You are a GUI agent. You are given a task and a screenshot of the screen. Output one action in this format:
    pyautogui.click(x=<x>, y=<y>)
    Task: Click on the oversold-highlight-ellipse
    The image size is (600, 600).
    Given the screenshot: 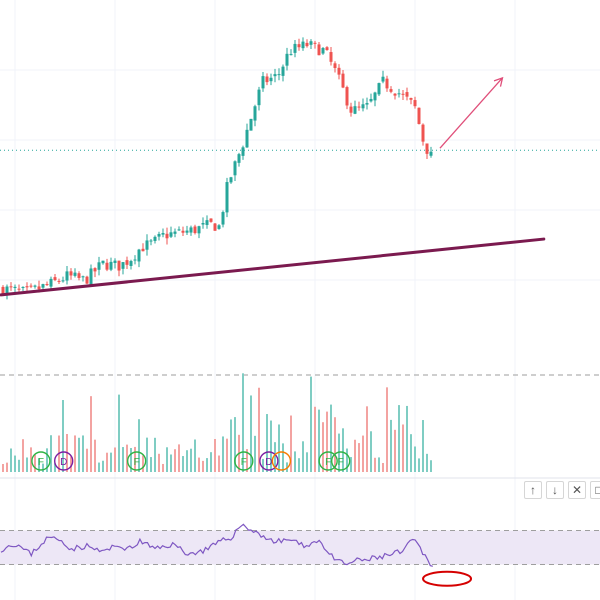 What is the action you would take?
    pyautogui.click(x=447, y=578)
    